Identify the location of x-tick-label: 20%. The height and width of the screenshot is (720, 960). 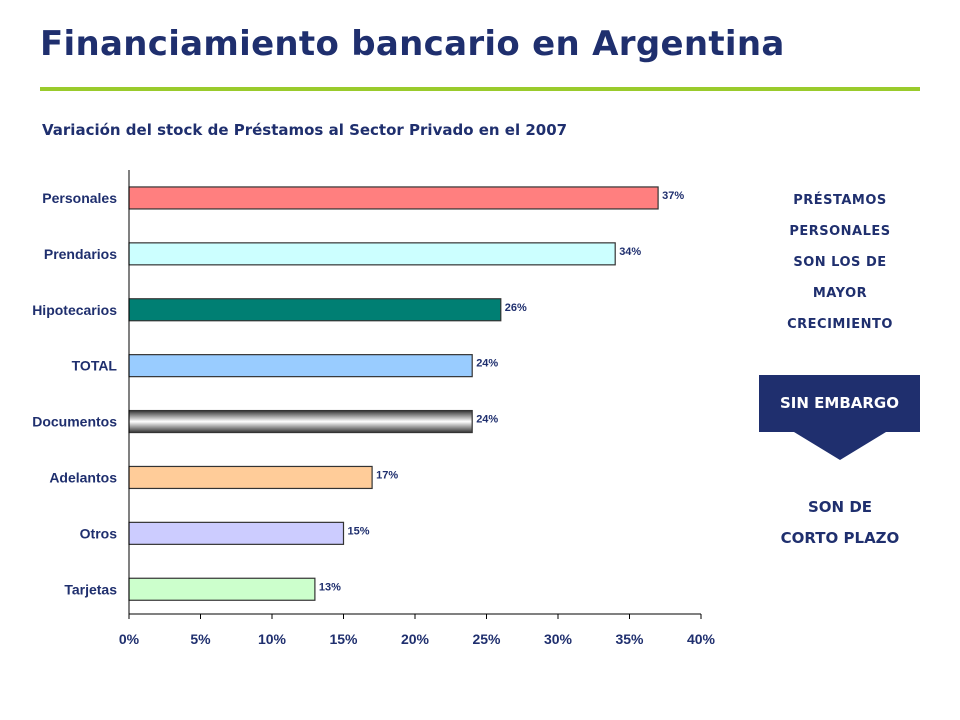
(415, 639).